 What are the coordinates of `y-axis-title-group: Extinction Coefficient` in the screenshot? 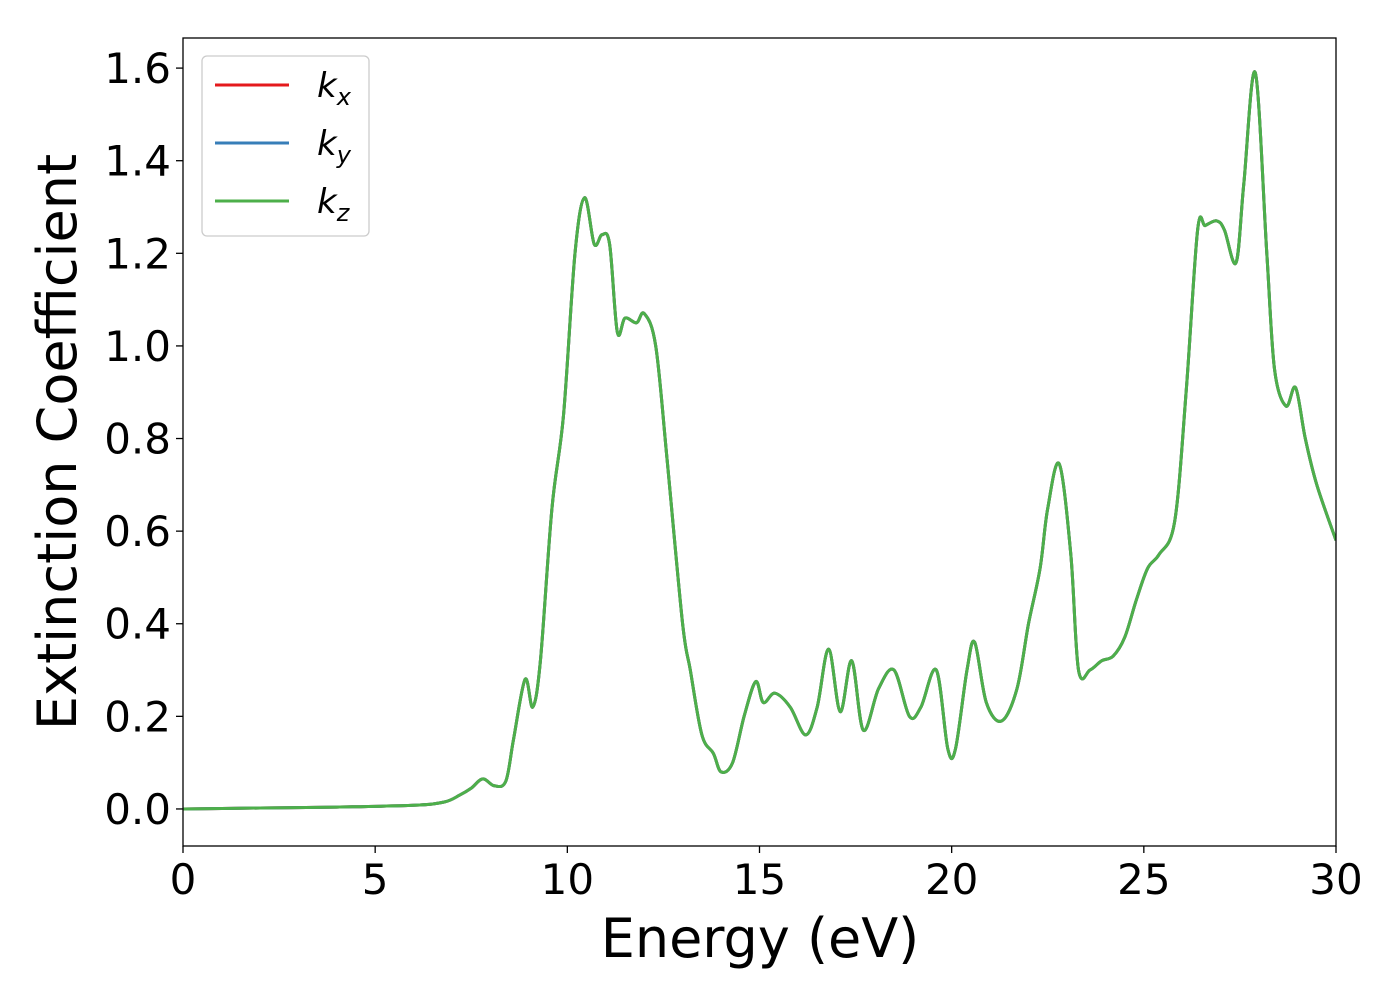 It's located at (57, 442).